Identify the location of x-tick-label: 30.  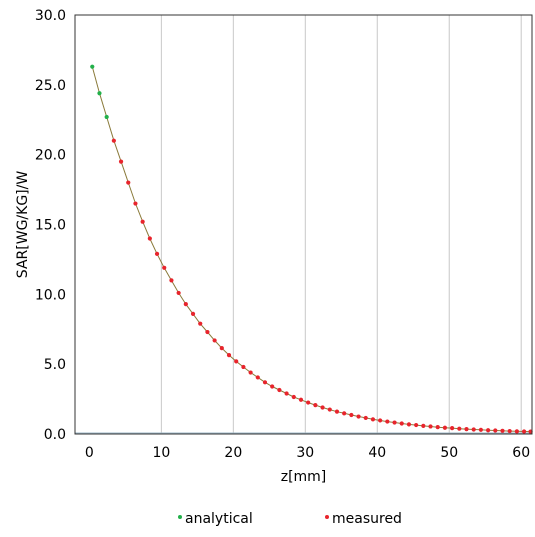
(305, 453).